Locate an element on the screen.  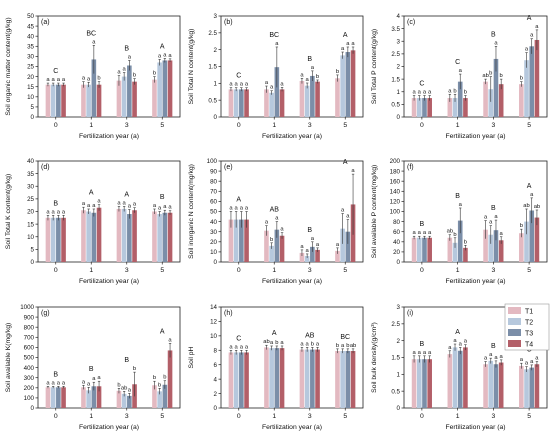
legend-label-T3: T3 is located at coordinates (529, 334).